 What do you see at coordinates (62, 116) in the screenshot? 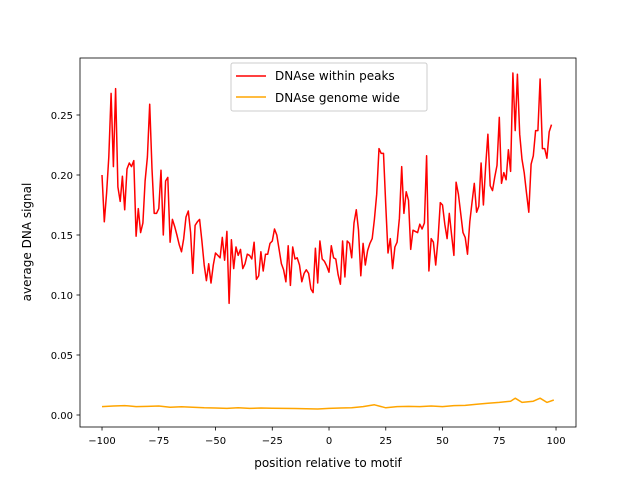
I see `y-tick-label: 0.25` at bounding box center [62, 116].